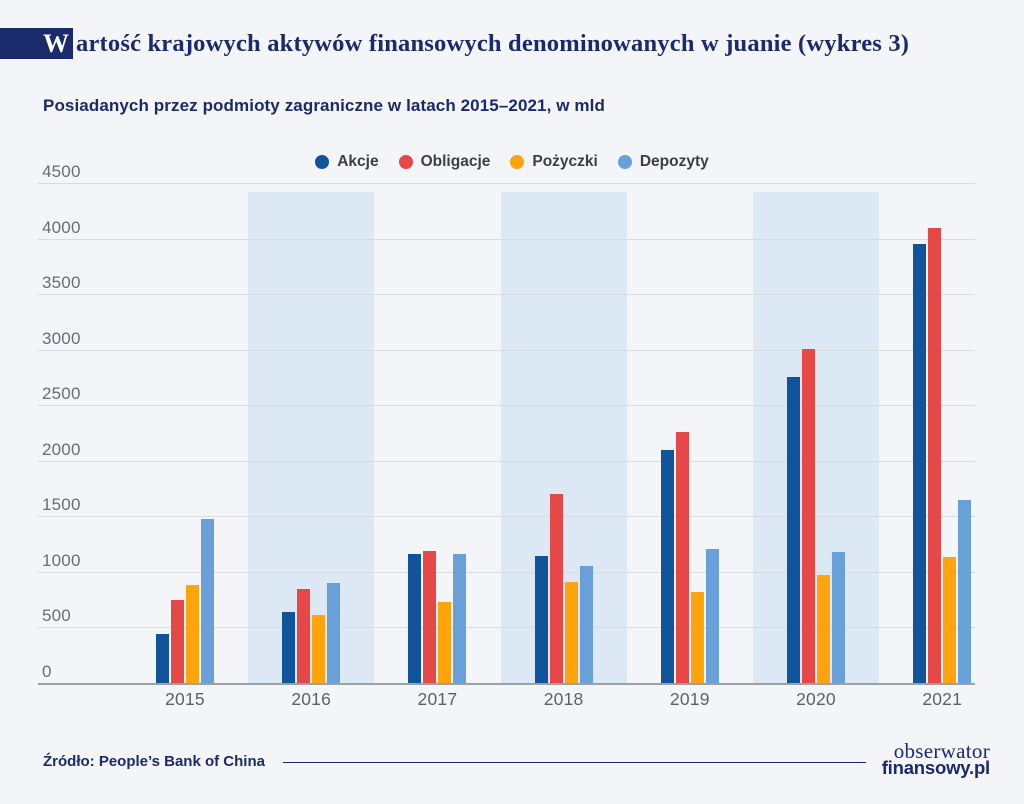 This screenshot has width=1024, height=804. I want to click on bar-akcje-2016, so click(289, 647).